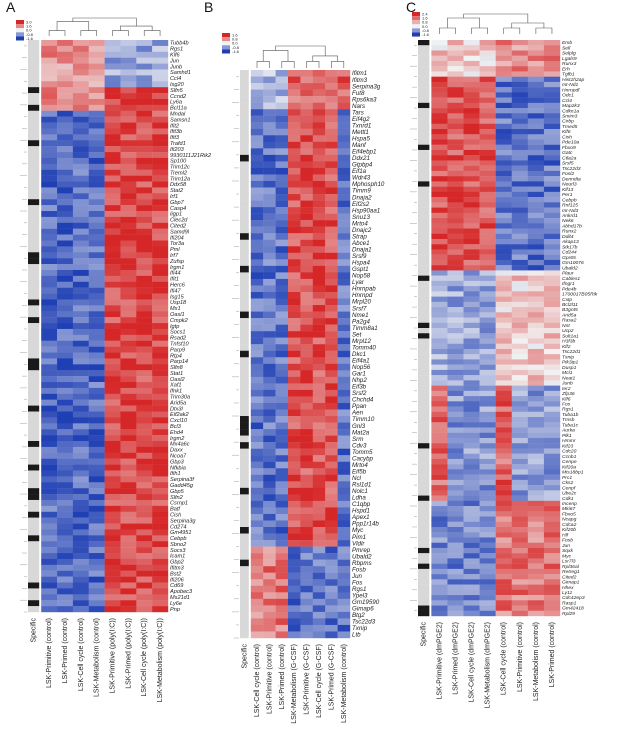  What do you see at coordinates (359, 236) in the screenshot?
I see `gene-label: Strap` at bounding box center [359, 236].